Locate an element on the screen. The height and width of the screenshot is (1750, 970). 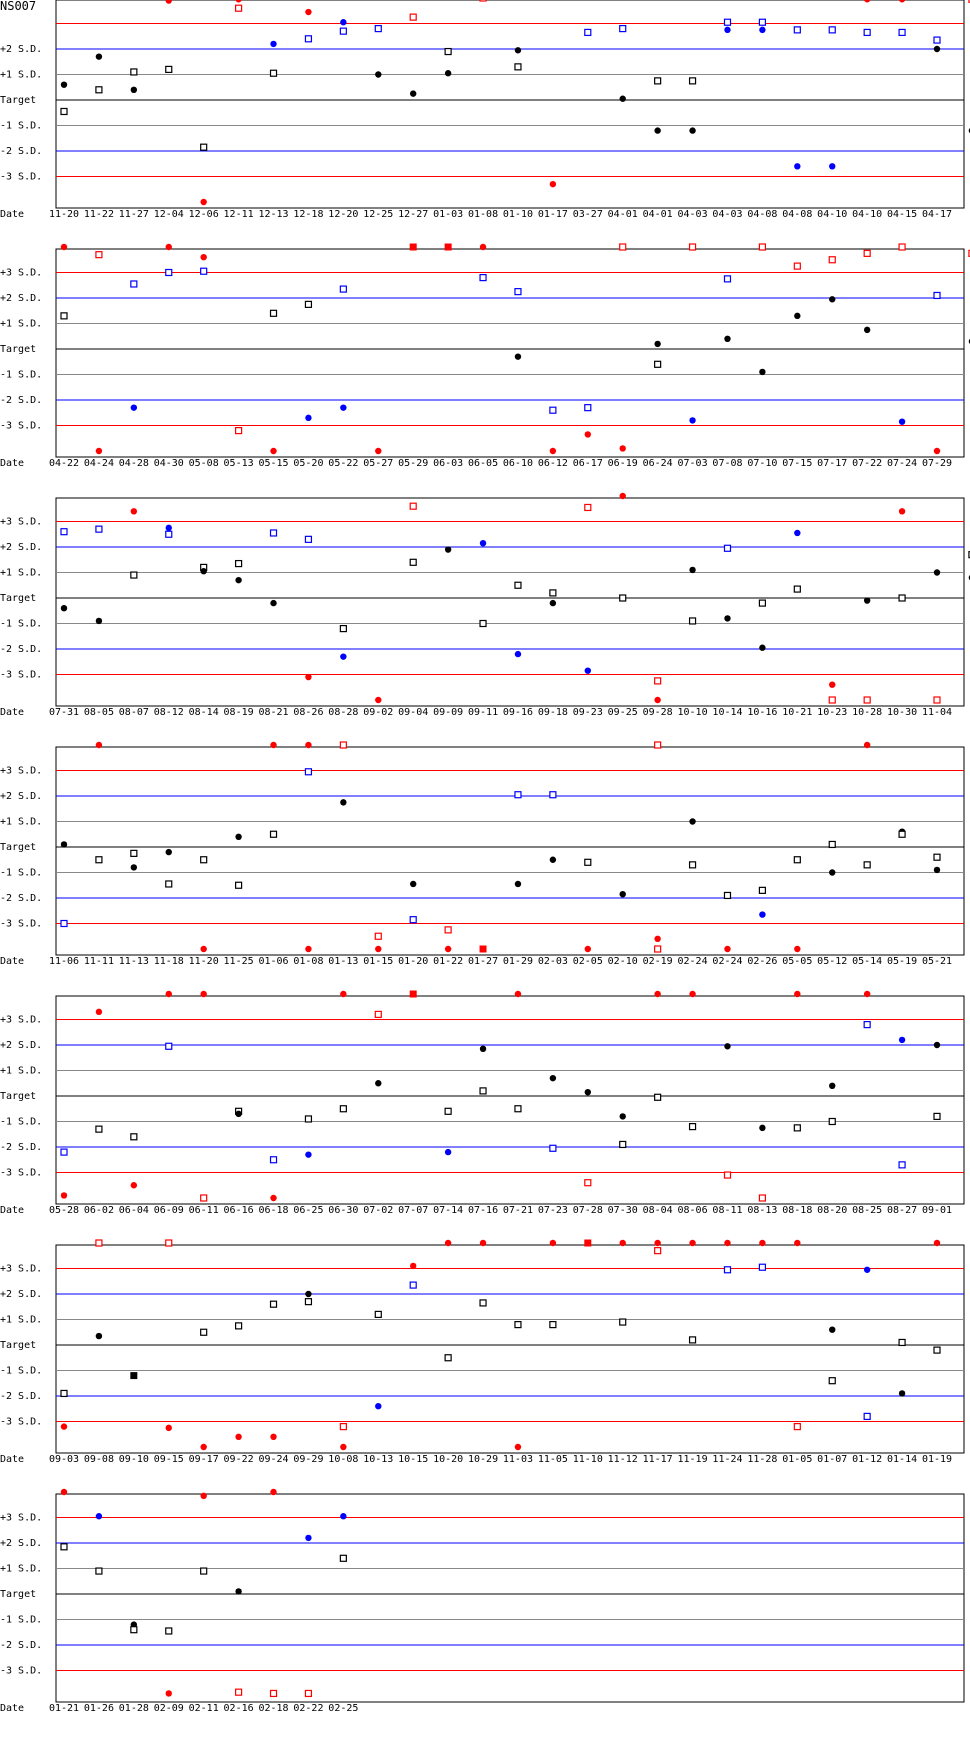
date-tick-label: 06-24 is located at coordinates (658, 463).